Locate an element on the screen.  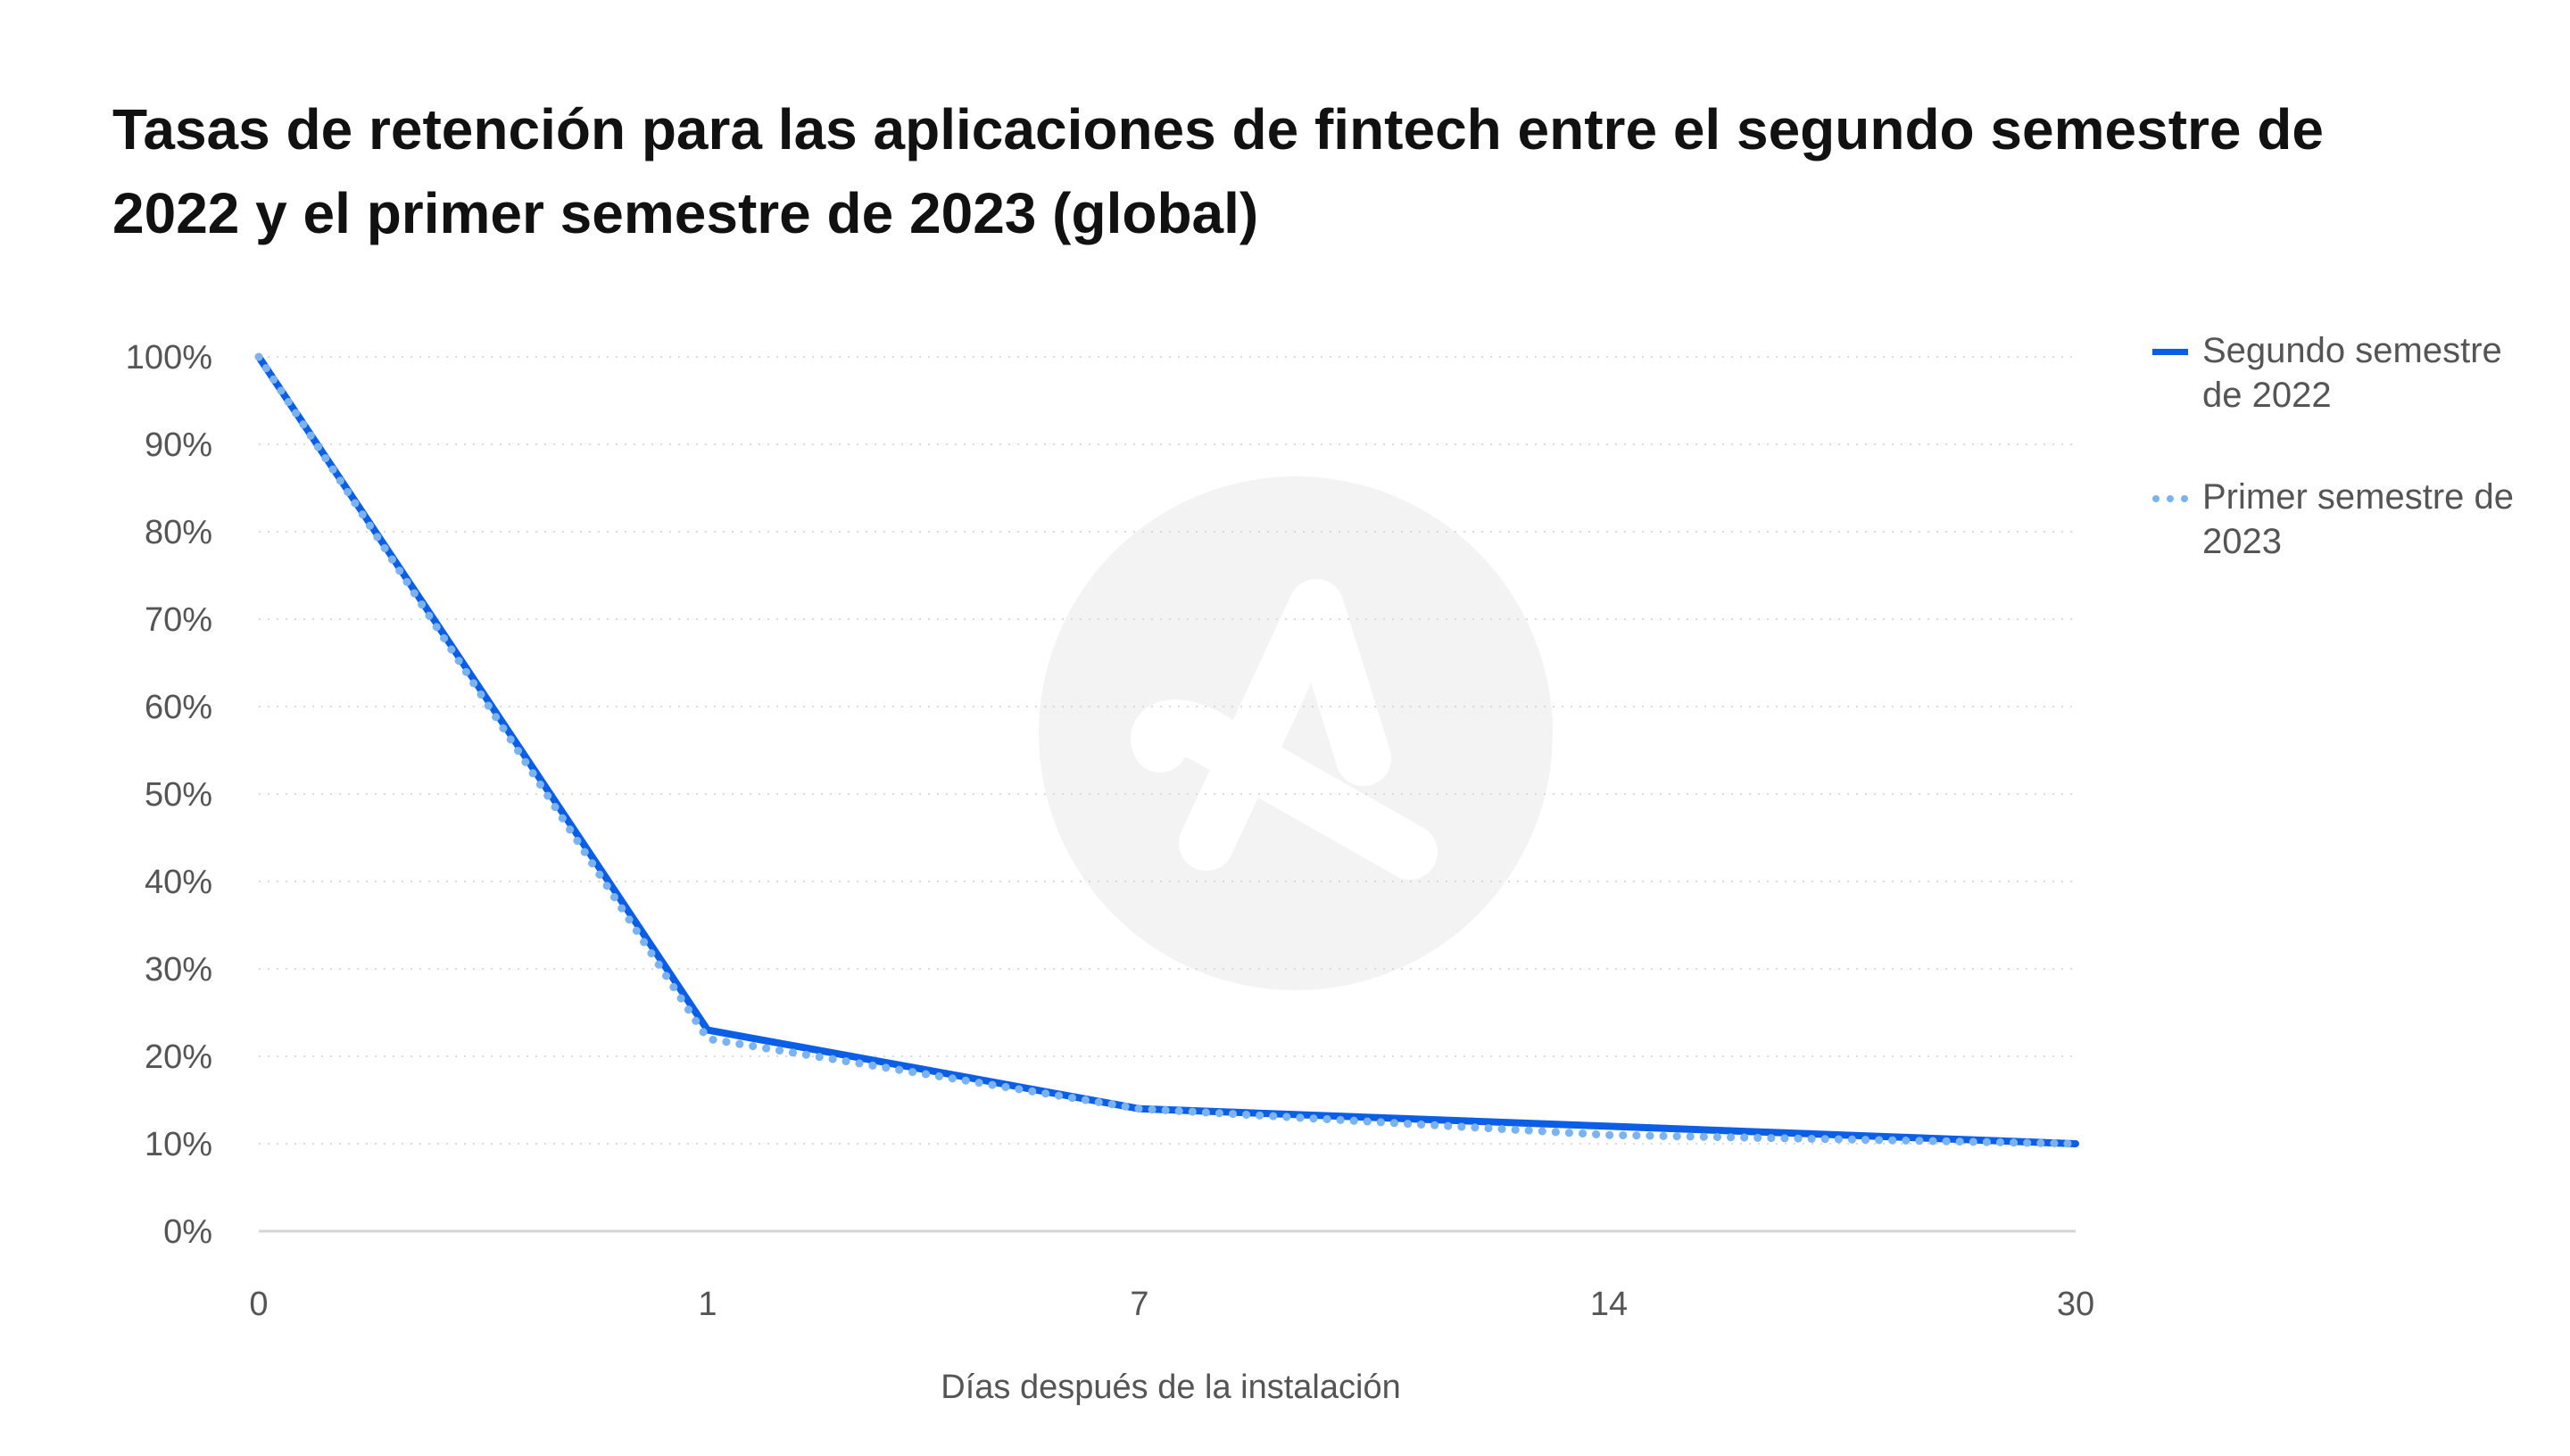
y-tick-label: 30% is located at coordinates (178, 970).